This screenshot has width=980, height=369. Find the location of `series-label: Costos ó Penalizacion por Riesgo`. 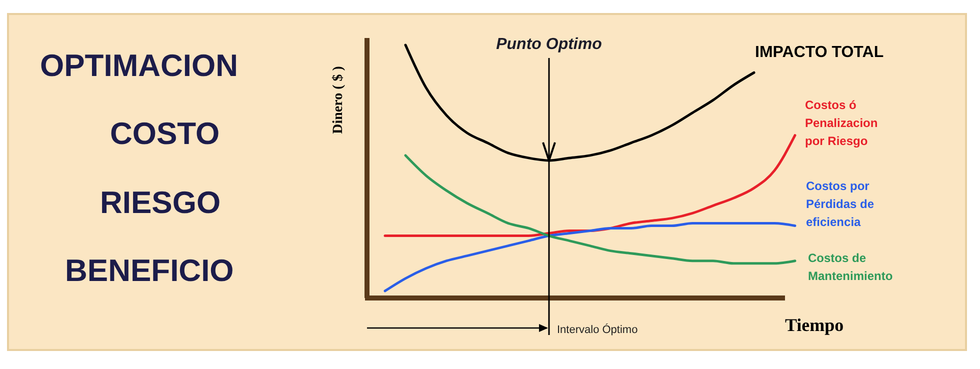

series-label: Costos ó Penalizacion por Riesgo is located at coordinates (841, 123).